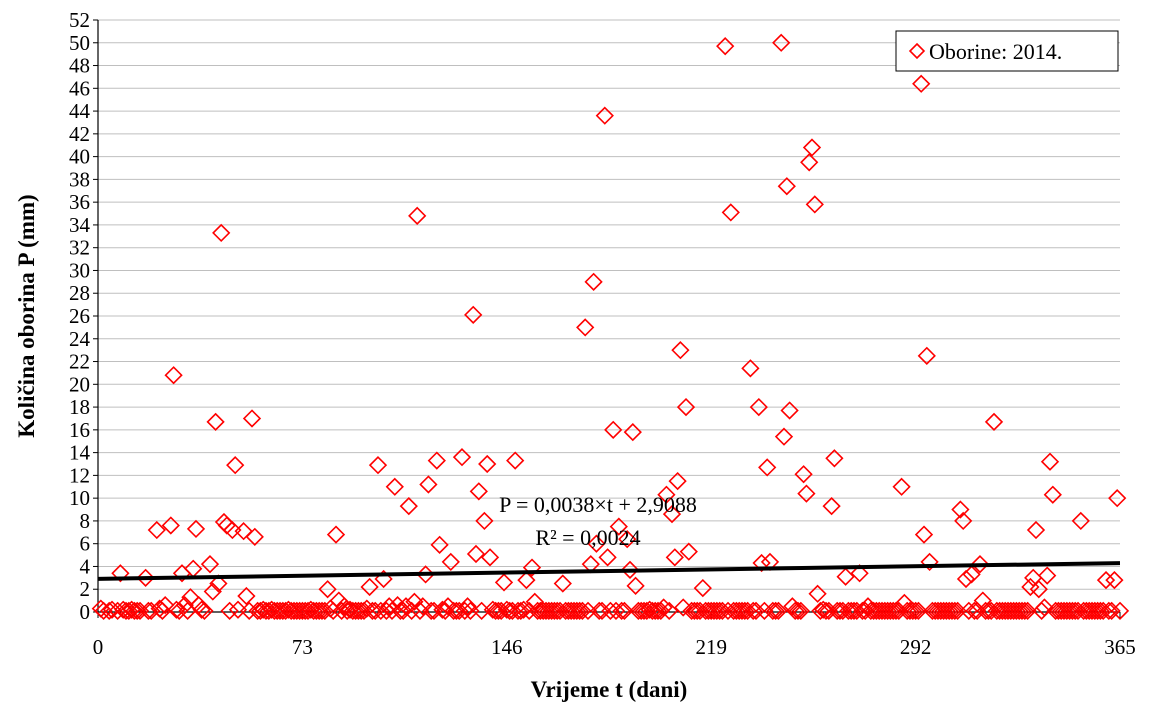  What do you see at coordinates (98, 647) in the screenshot?
I see `x-tick-label: 0` at bounding box center [98, 647].